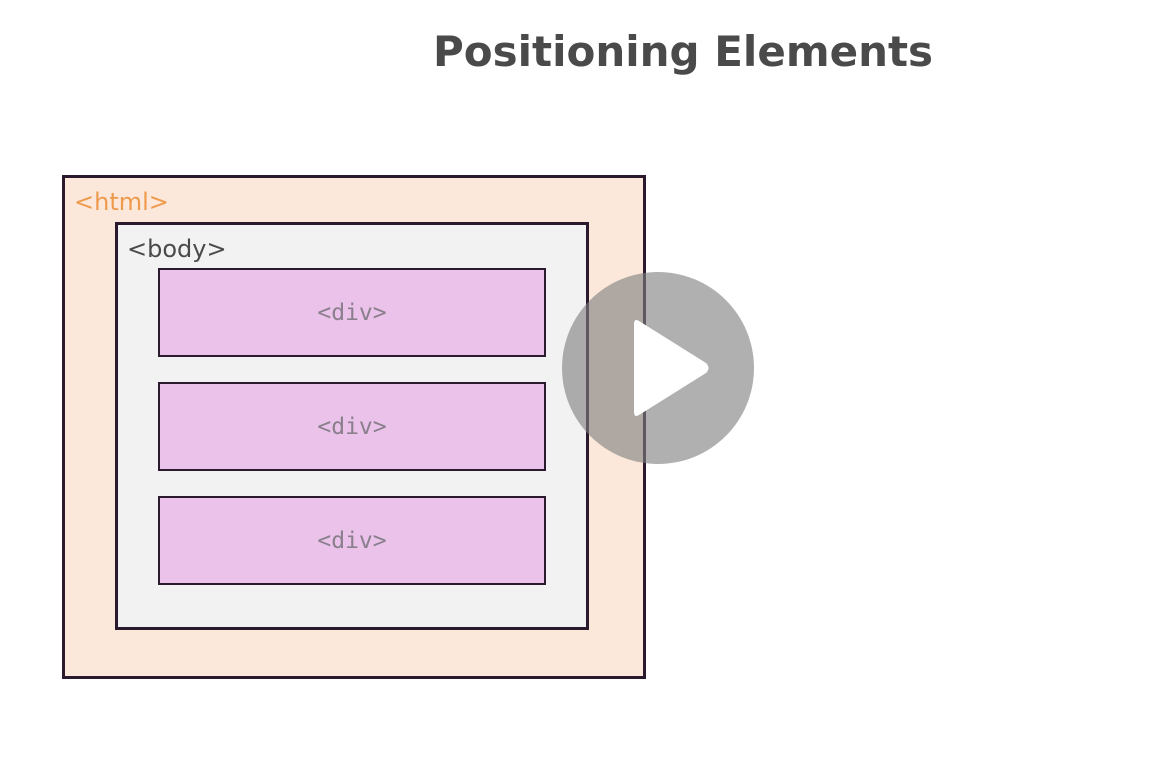 This screenshot has height=768, width=1154. What do you see at coordinates (671, 368) in the screenshot?
I see `play-icon` at bounding box center [671, 368].